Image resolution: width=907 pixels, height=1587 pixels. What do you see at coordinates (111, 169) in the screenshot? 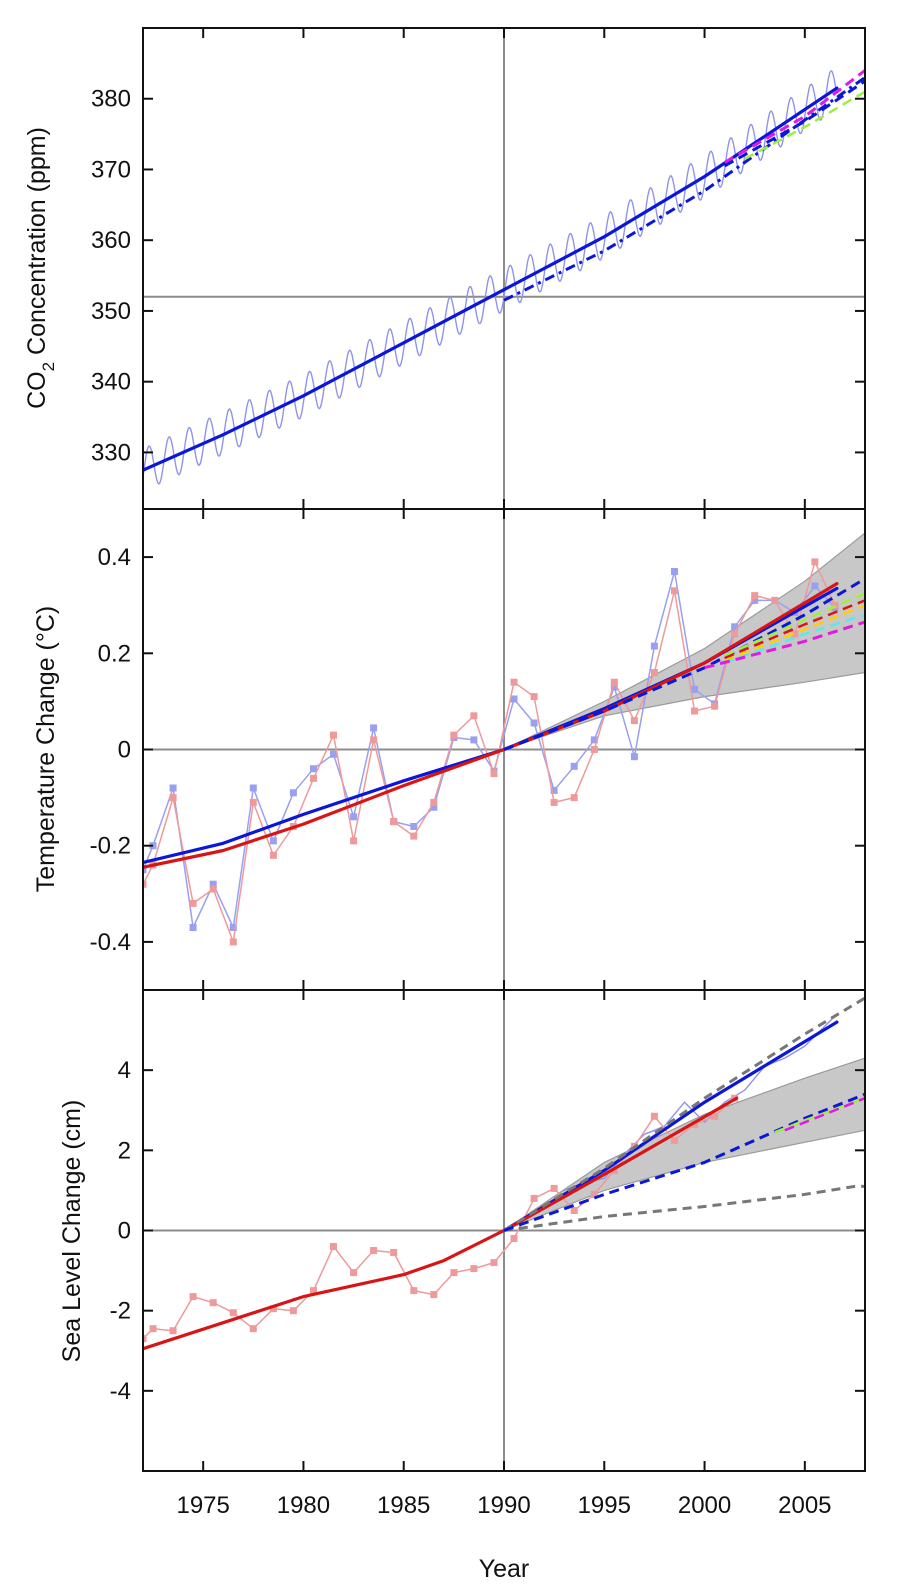
I see `co2-y-tick-label: 370` at bounding box center [111, 169].